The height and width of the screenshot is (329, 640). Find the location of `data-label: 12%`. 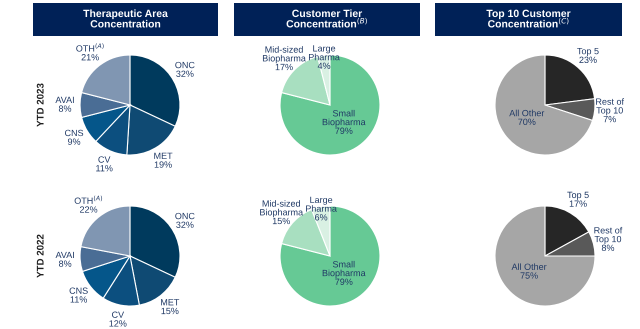

data-label: 12% is located at coordinates (118, 323).